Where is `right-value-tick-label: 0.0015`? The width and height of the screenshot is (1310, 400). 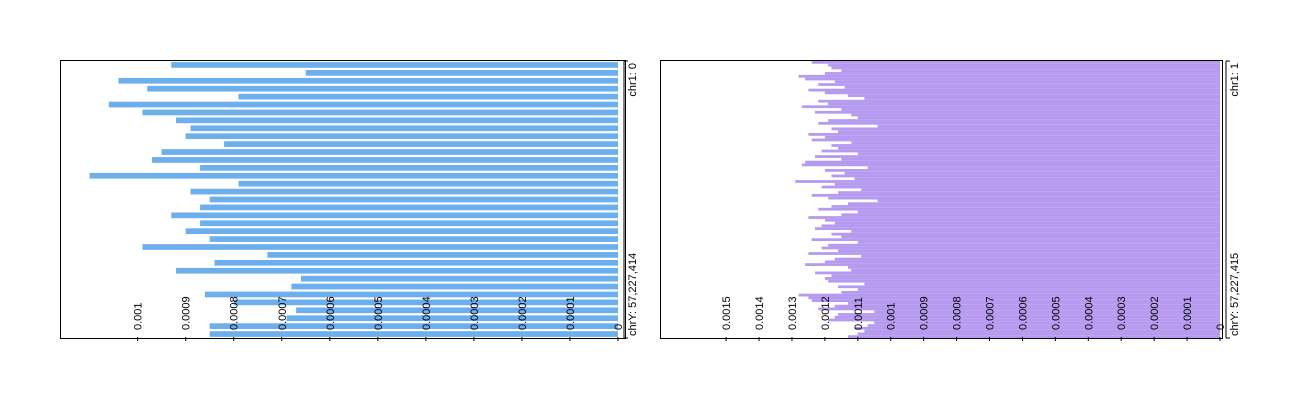 right-value-tick-label: 0.0015 is located at coordinates (727, 313).